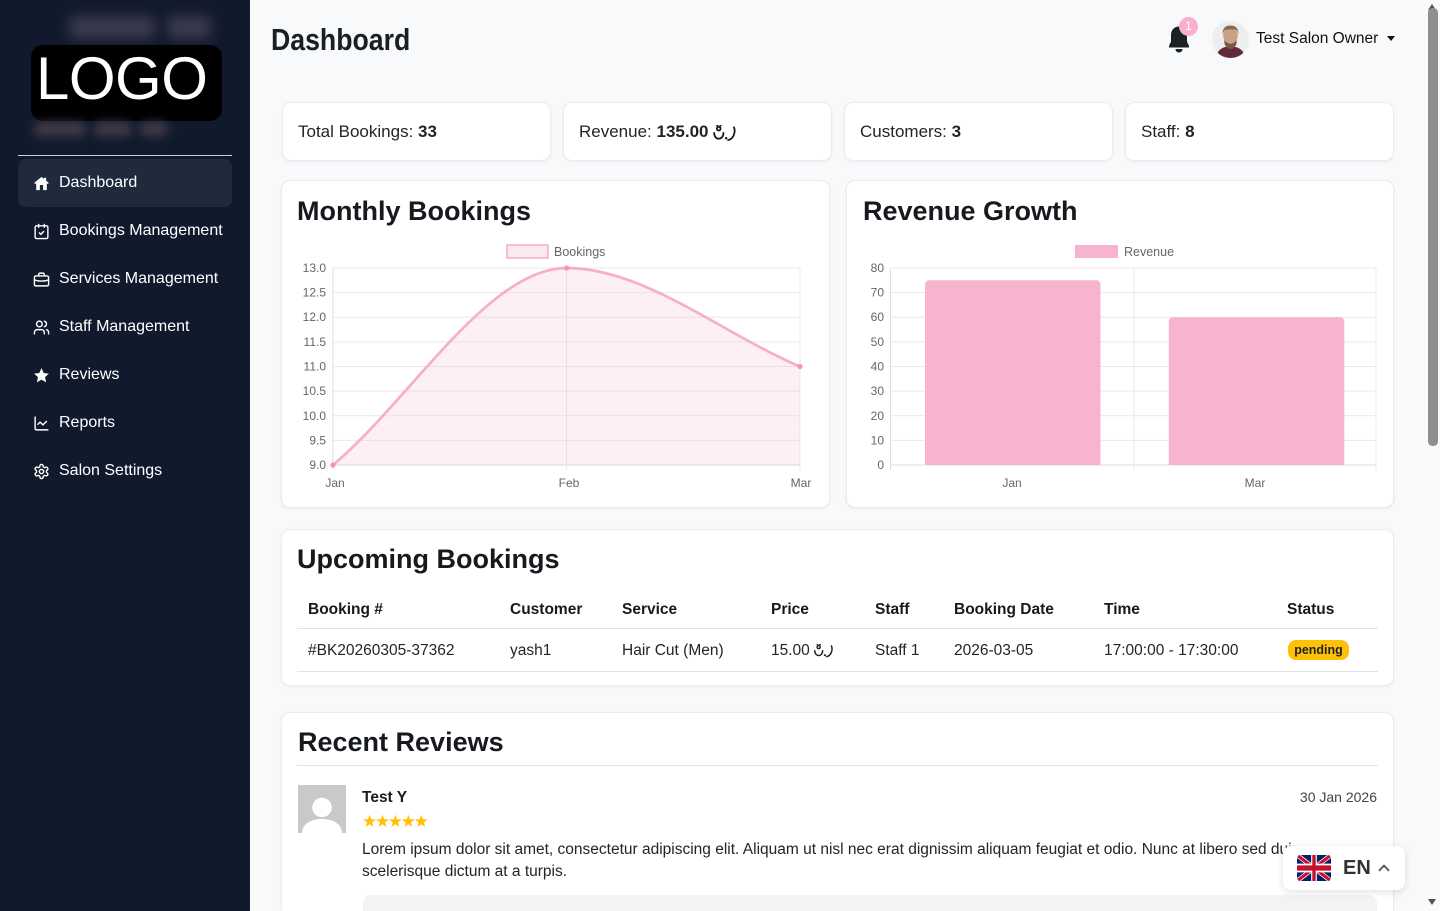 The image size is (1440, 911). Describe the element at coordinates (315, 317) in the screenshot. I see `svg-text: 12.0` at that location.